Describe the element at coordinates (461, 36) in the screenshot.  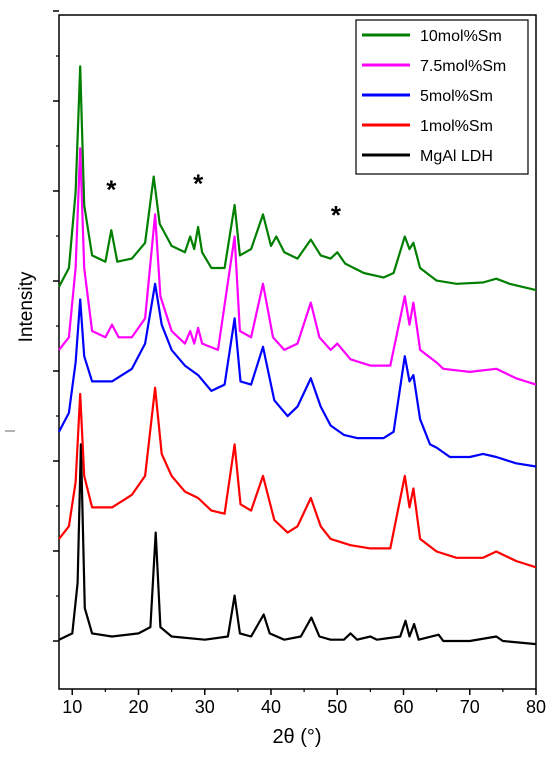
I see `legend-label: 10mol%Sm` at that location.